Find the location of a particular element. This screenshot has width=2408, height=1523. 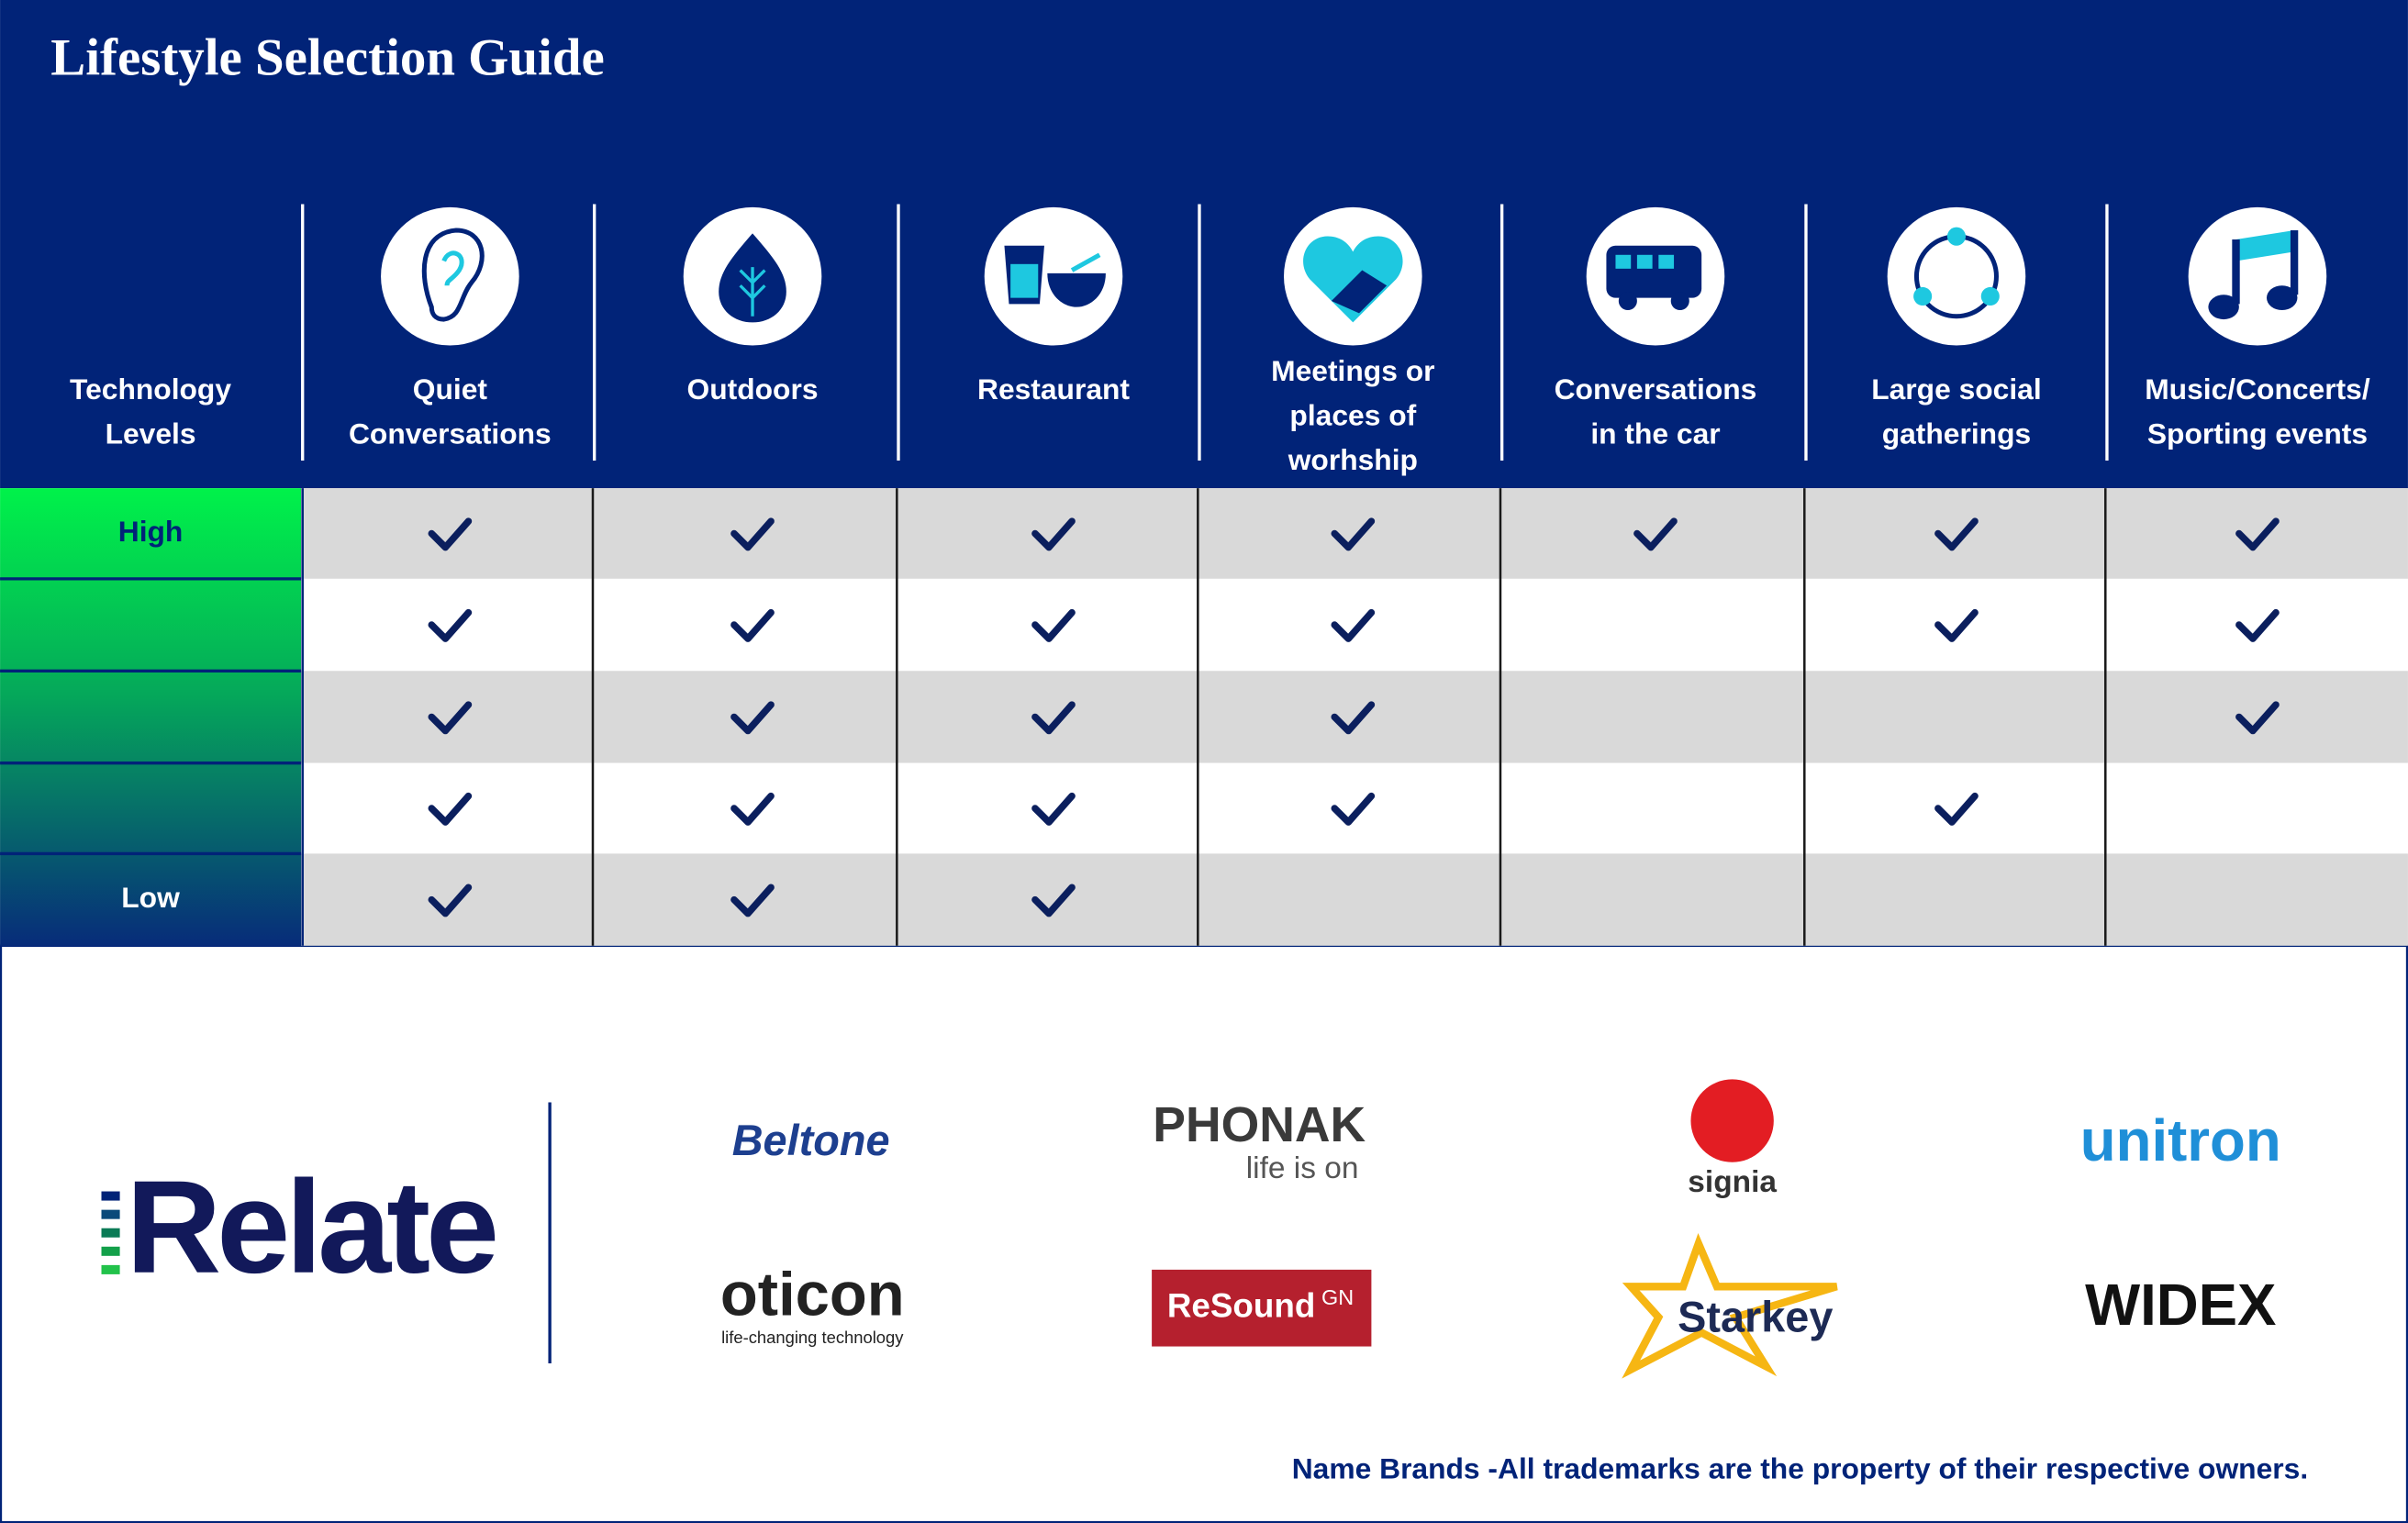

brand-name: unitron is located at coordinates (2180, 1140).